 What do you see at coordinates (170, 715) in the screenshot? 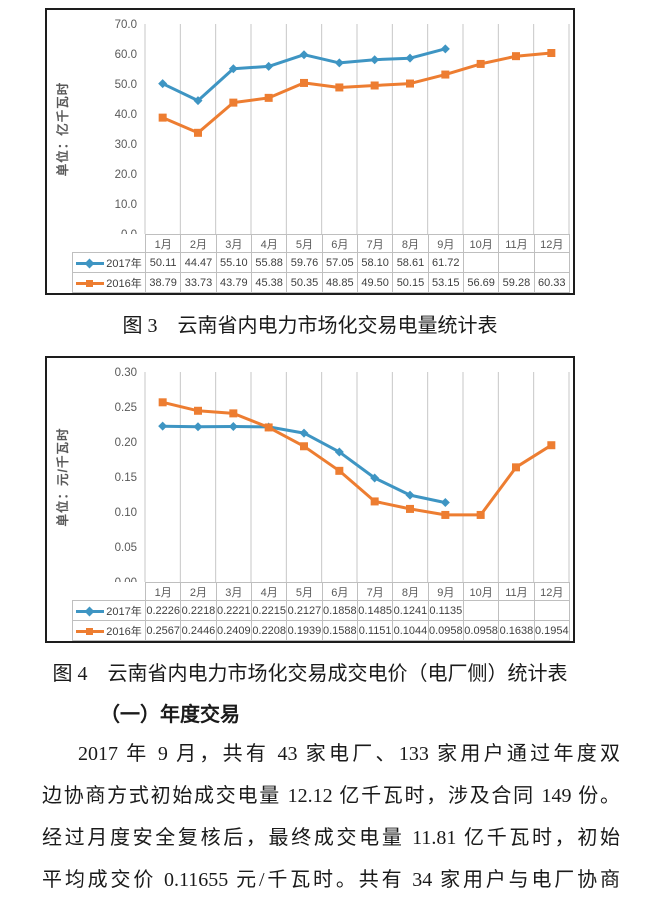
I see `section-heading: （一）年度交易` at bounding box center [170, 715].